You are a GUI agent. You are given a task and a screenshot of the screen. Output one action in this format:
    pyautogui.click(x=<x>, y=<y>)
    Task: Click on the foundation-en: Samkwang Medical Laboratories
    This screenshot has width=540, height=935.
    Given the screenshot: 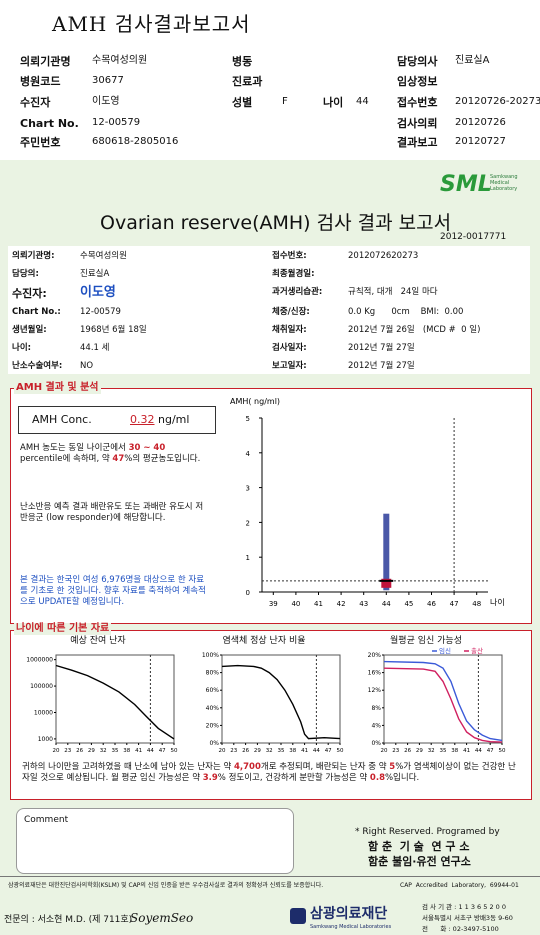 What is the action you would take?
    pyautogui.click(x=351, y=927)
    